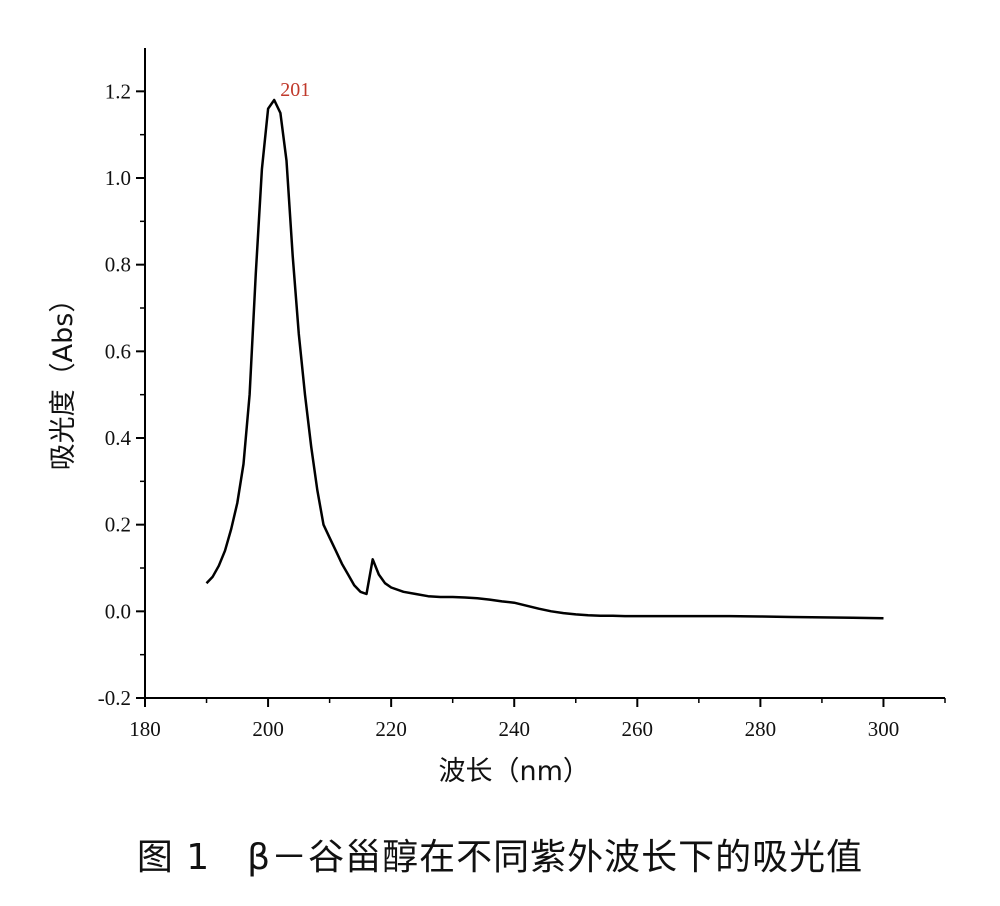  Describe the element at coordinates (118, 265) in the screenshot. I see `y-tick-label-5: 0.8` at that location.